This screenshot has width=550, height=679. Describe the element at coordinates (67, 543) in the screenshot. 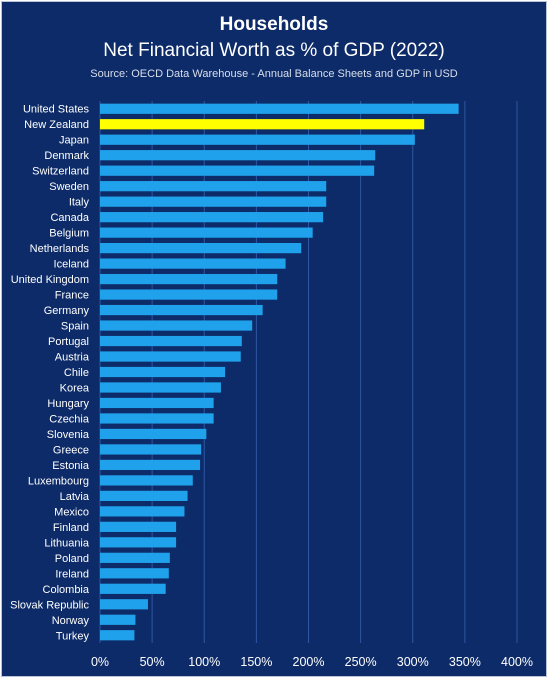

I see `category-label: Lithuania` at that location.